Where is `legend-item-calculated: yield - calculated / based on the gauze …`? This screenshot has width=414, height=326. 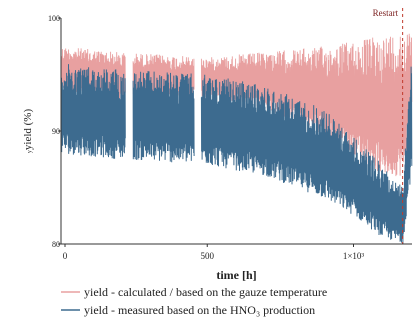 legend-item-calculated: yield - calculated / based on the gauze … is located at coordinates (194, 292).